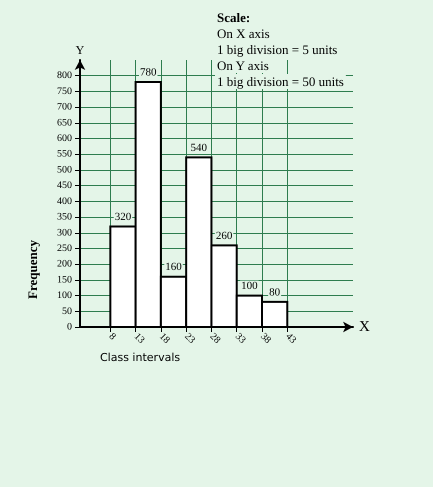 The height and width of the screenshot is (487, 433). I want to click on x-tick-label: 43, so click(290, 338).